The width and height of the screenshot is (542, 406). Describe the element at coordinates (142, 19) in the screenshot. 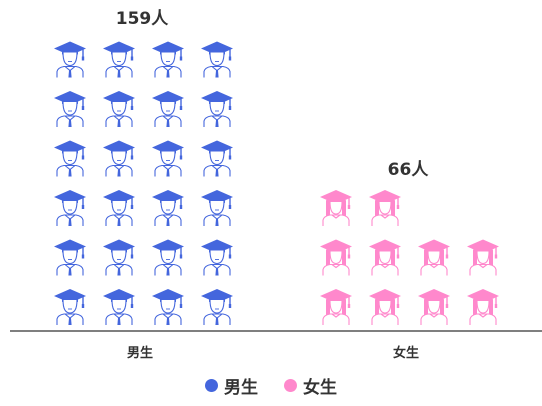

I see `total-label-male: 159人` at that location.